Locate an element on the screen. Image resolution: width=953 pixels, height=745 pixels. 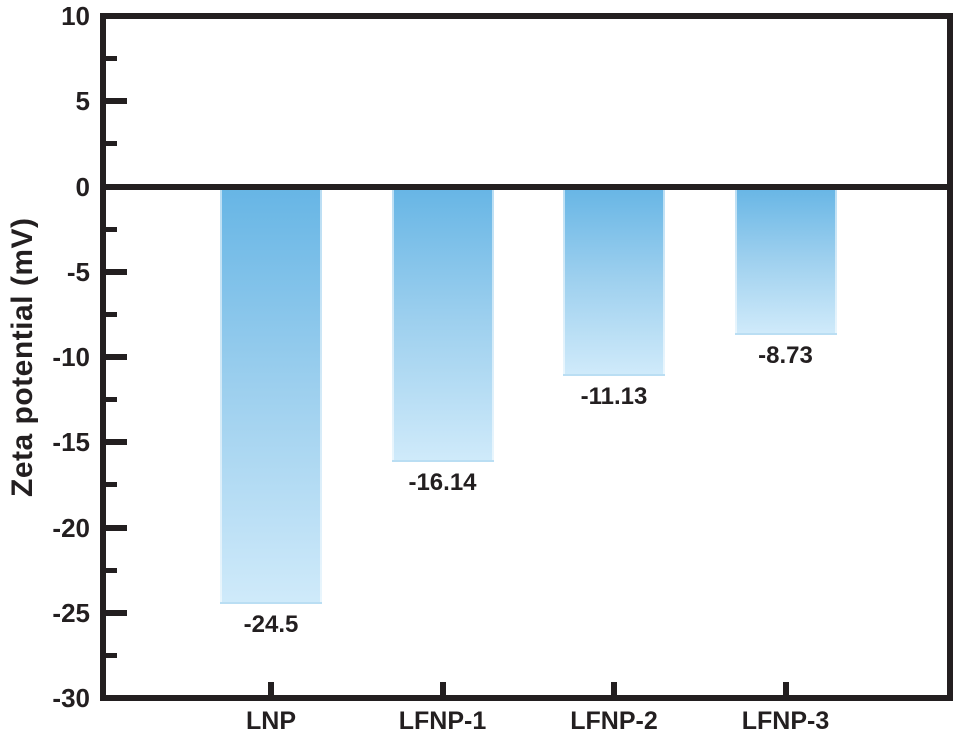
y-tick-label: -5 is located at coordinates (78, 271).